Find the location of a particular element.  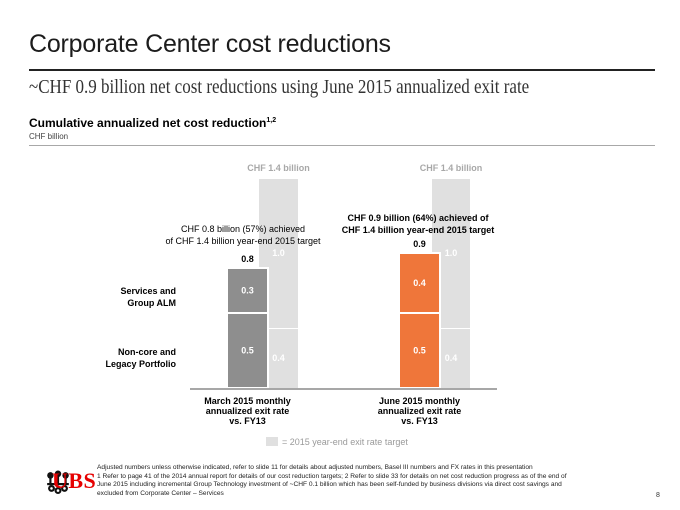

title-divider is located at coordinates (342, 70).